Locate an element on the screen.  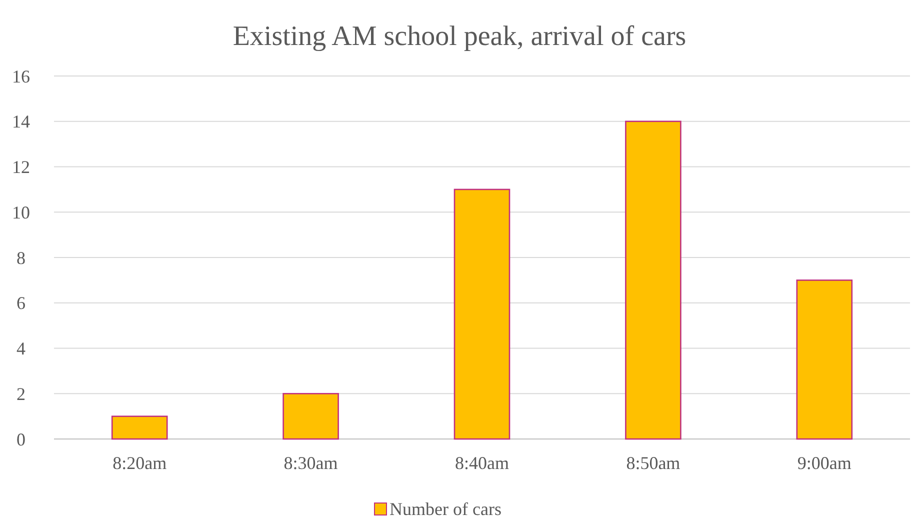
y-tick-label: 0 is located at coordinates (21, 439).